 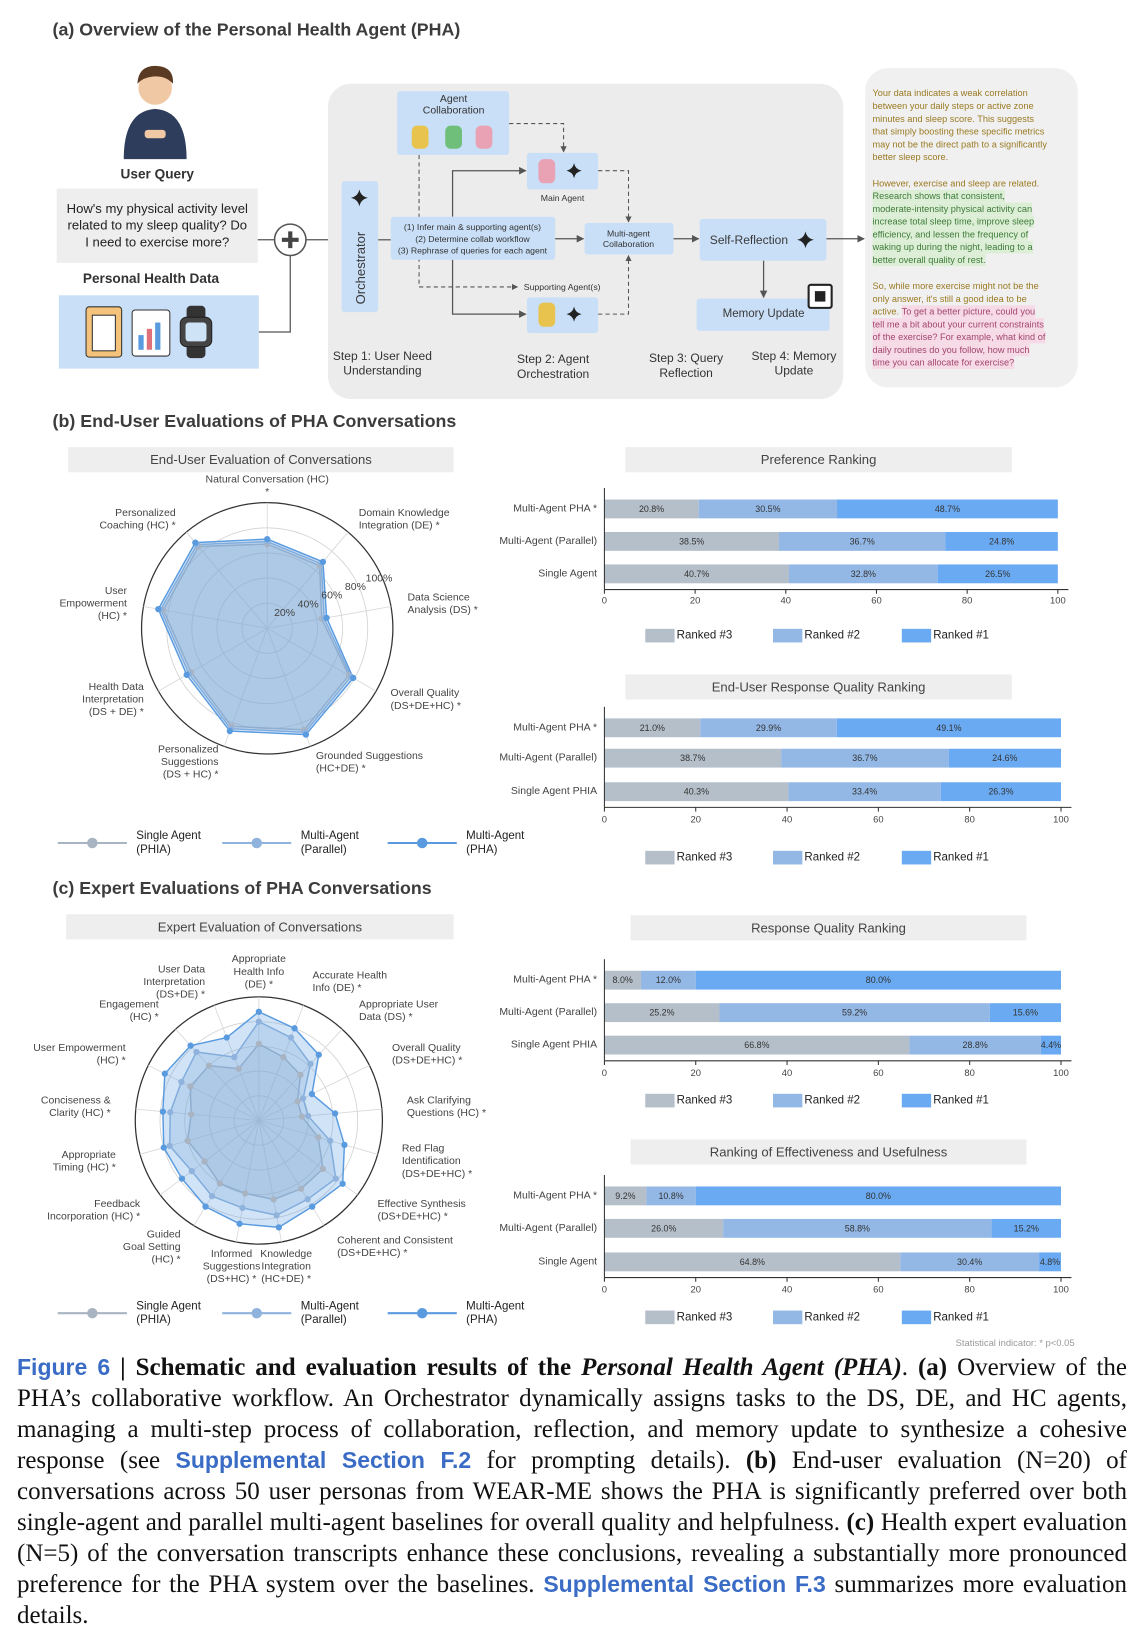 I want to click on value-label: 4.8%, so click(x=1050, y=1262).